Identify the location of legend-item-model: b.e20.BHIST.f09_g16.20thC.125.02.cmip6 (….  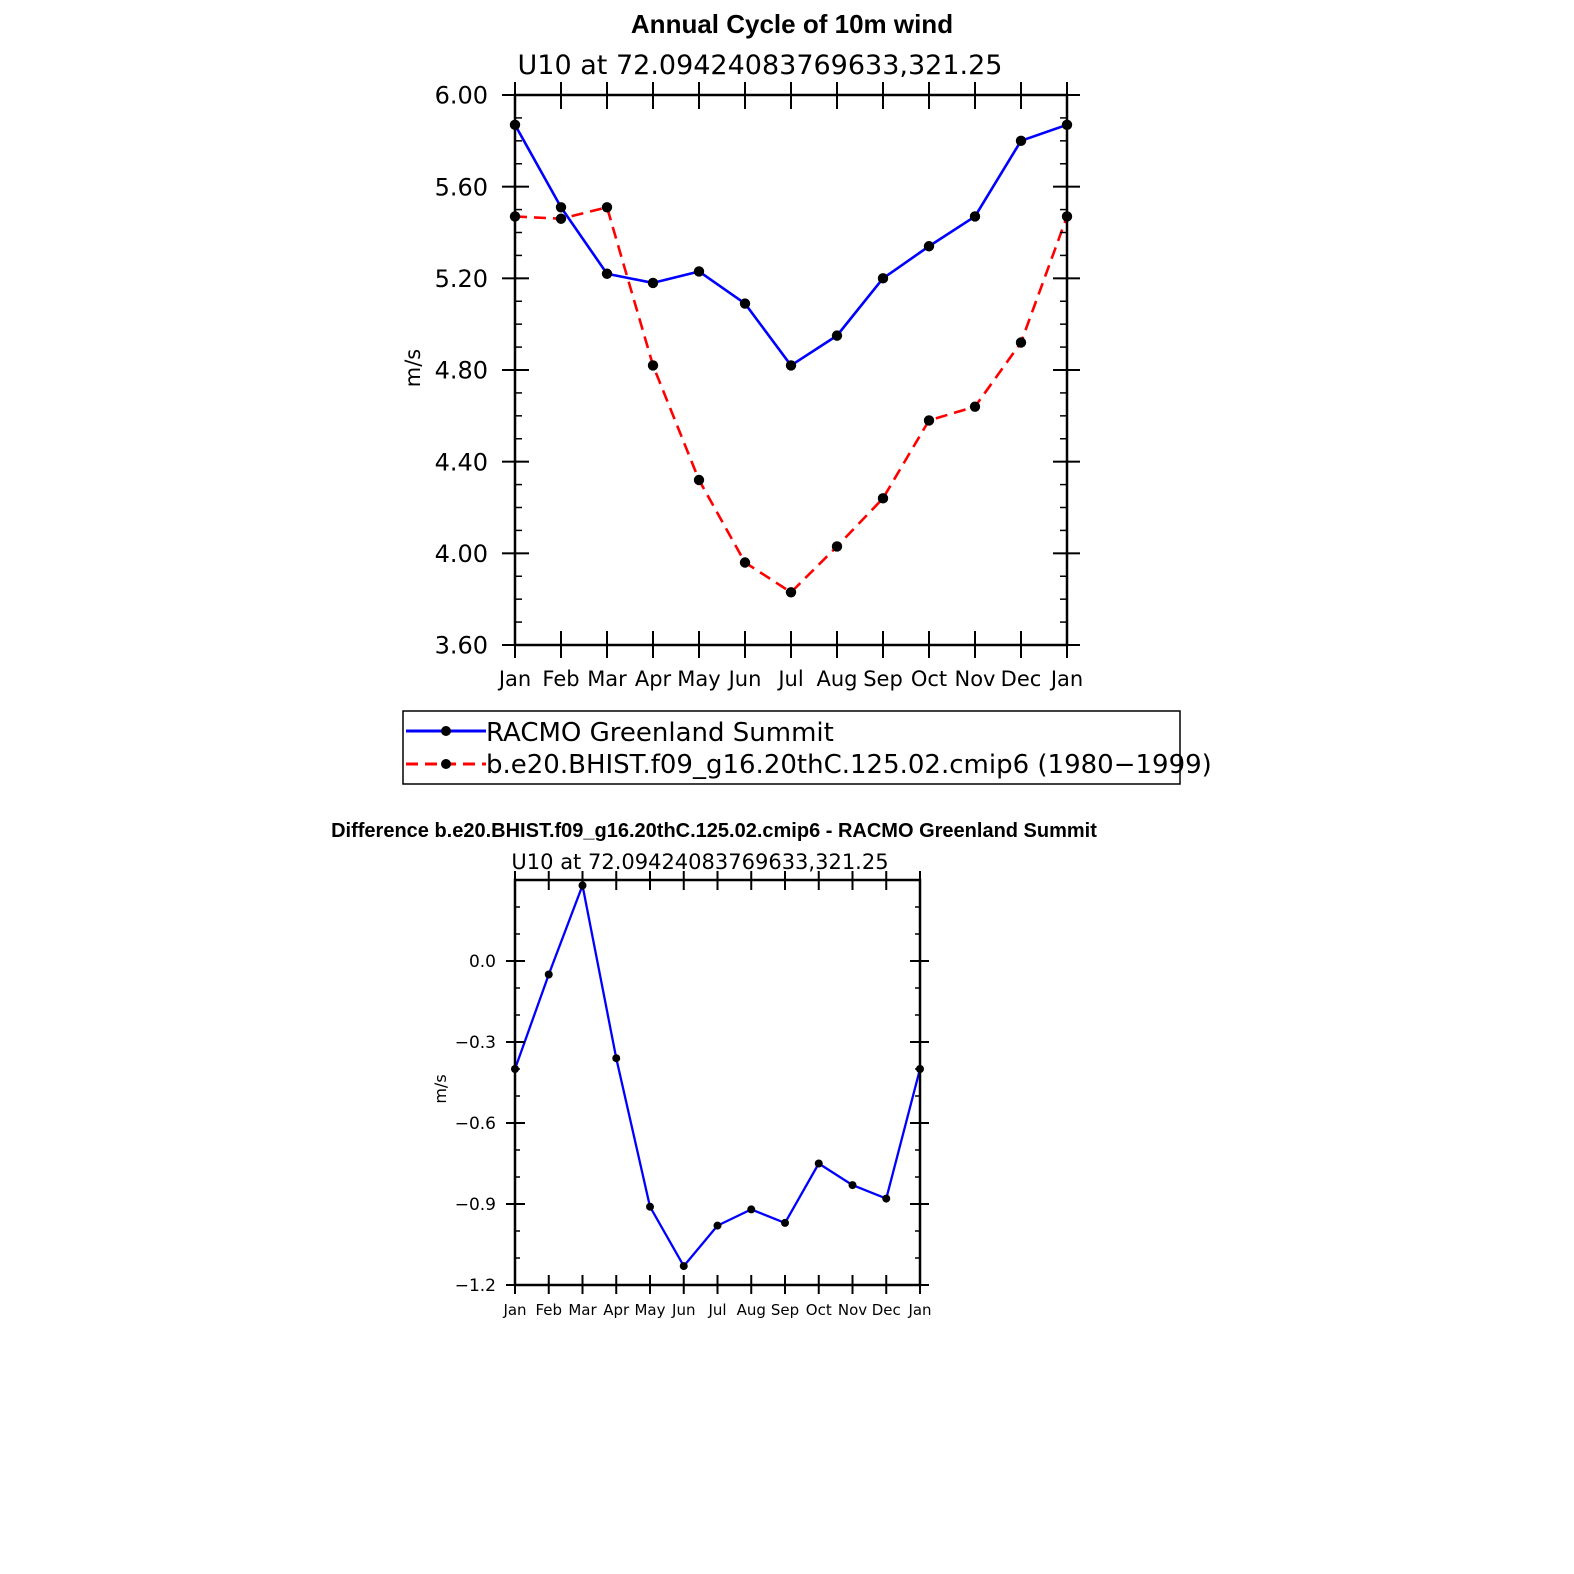
(809, 765).